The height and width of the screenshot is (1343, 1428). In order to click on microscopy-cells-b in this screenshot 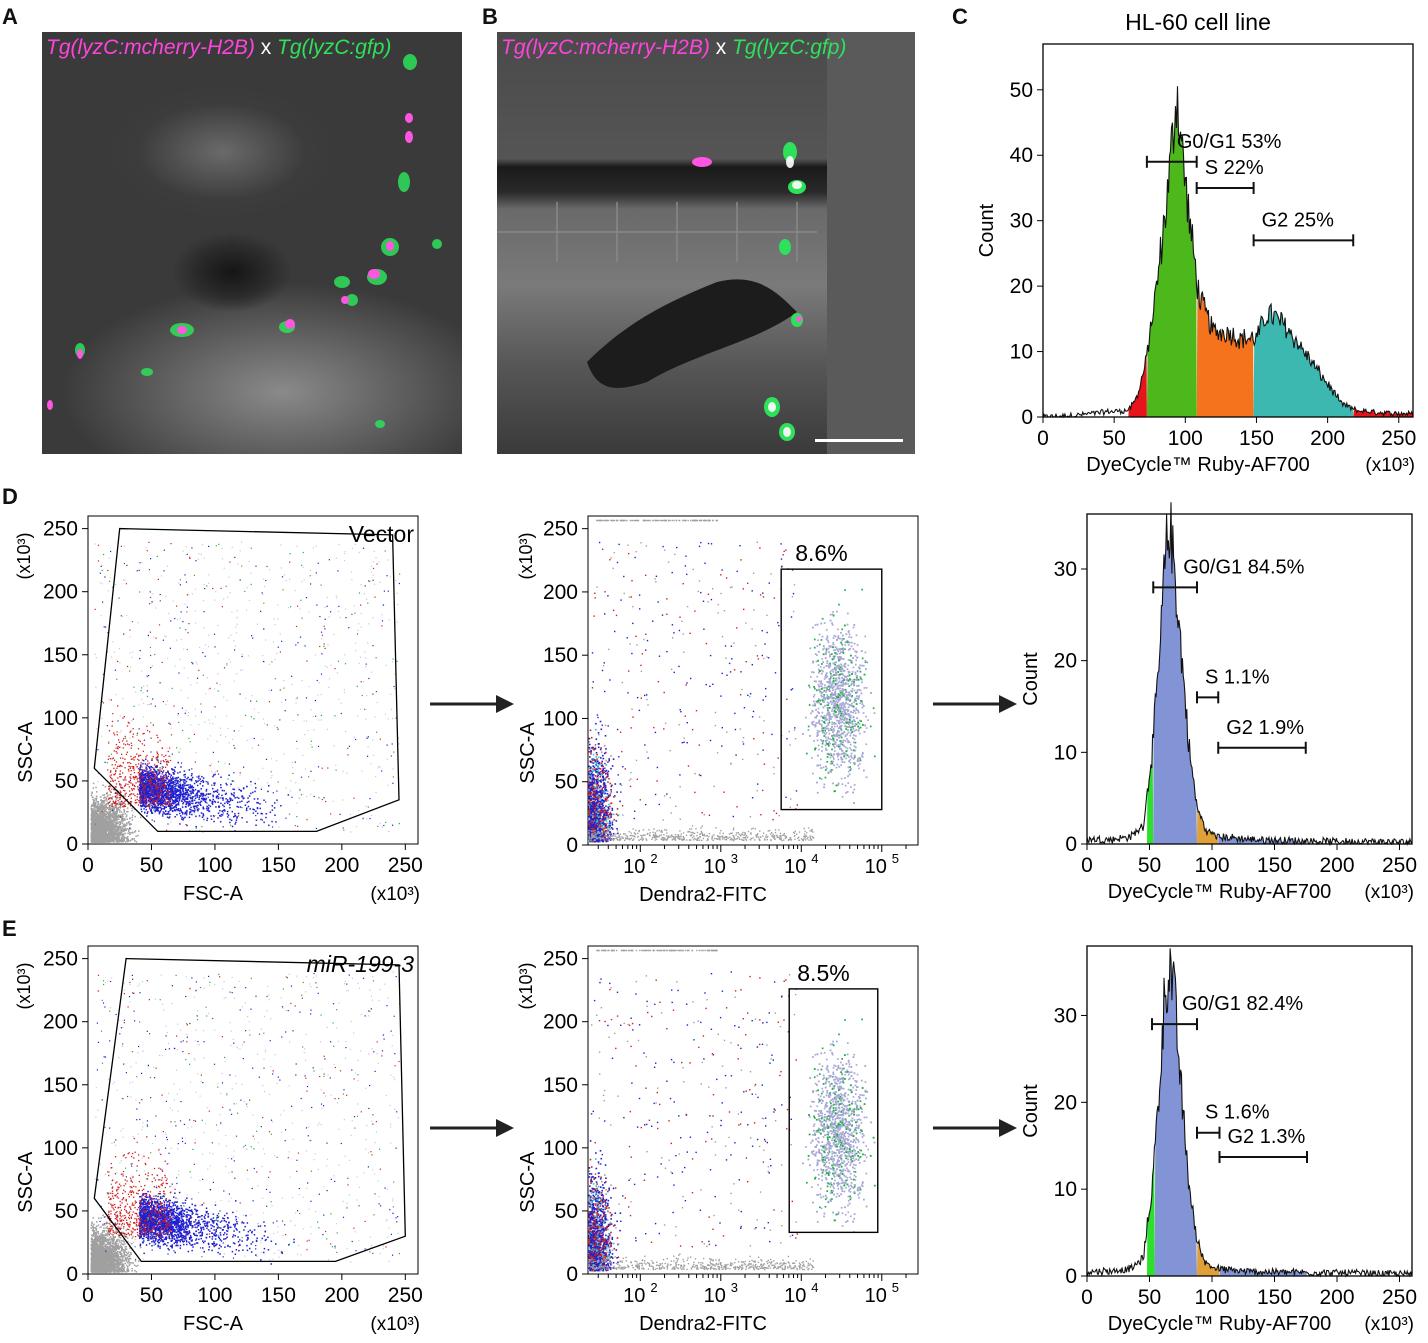, I will do `click(706, 243)`.